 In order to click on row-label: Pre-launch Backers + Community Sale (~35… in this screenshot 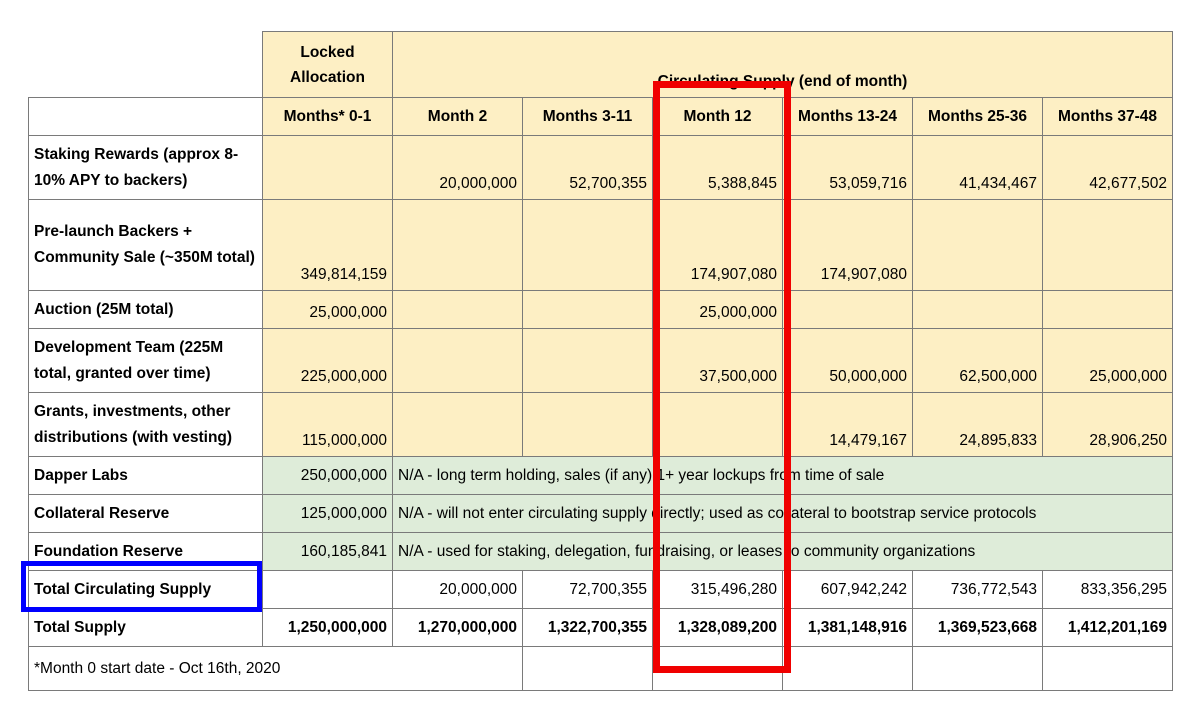, I will do `click(145, 245)`.